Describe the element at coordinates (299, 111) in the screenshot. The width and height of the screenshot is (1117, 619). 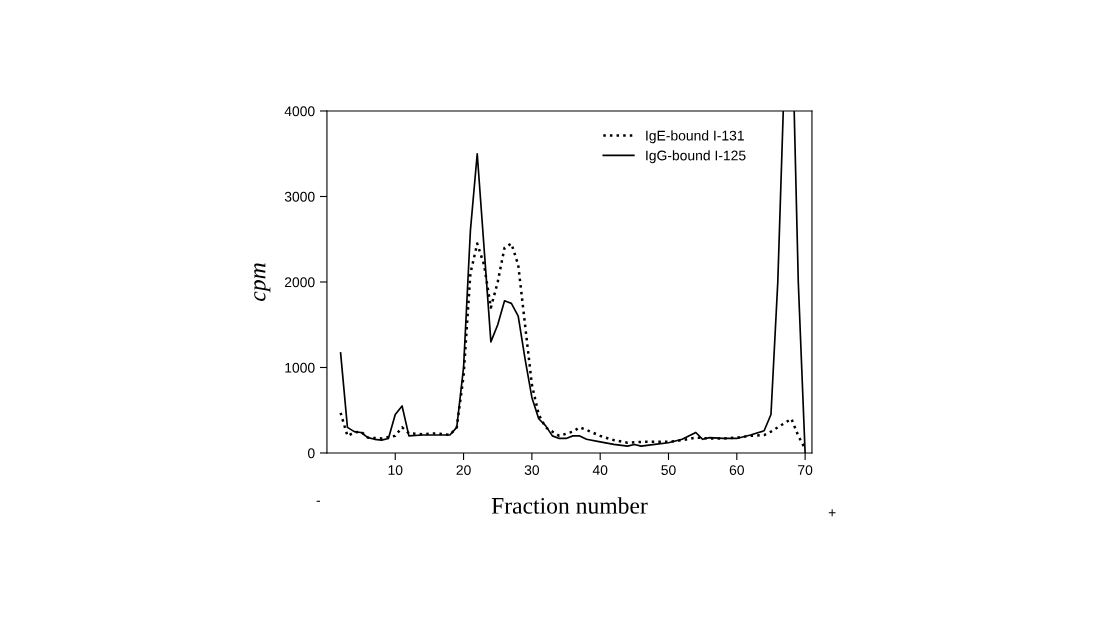
I see `y-tick-label: 4000` at that location.